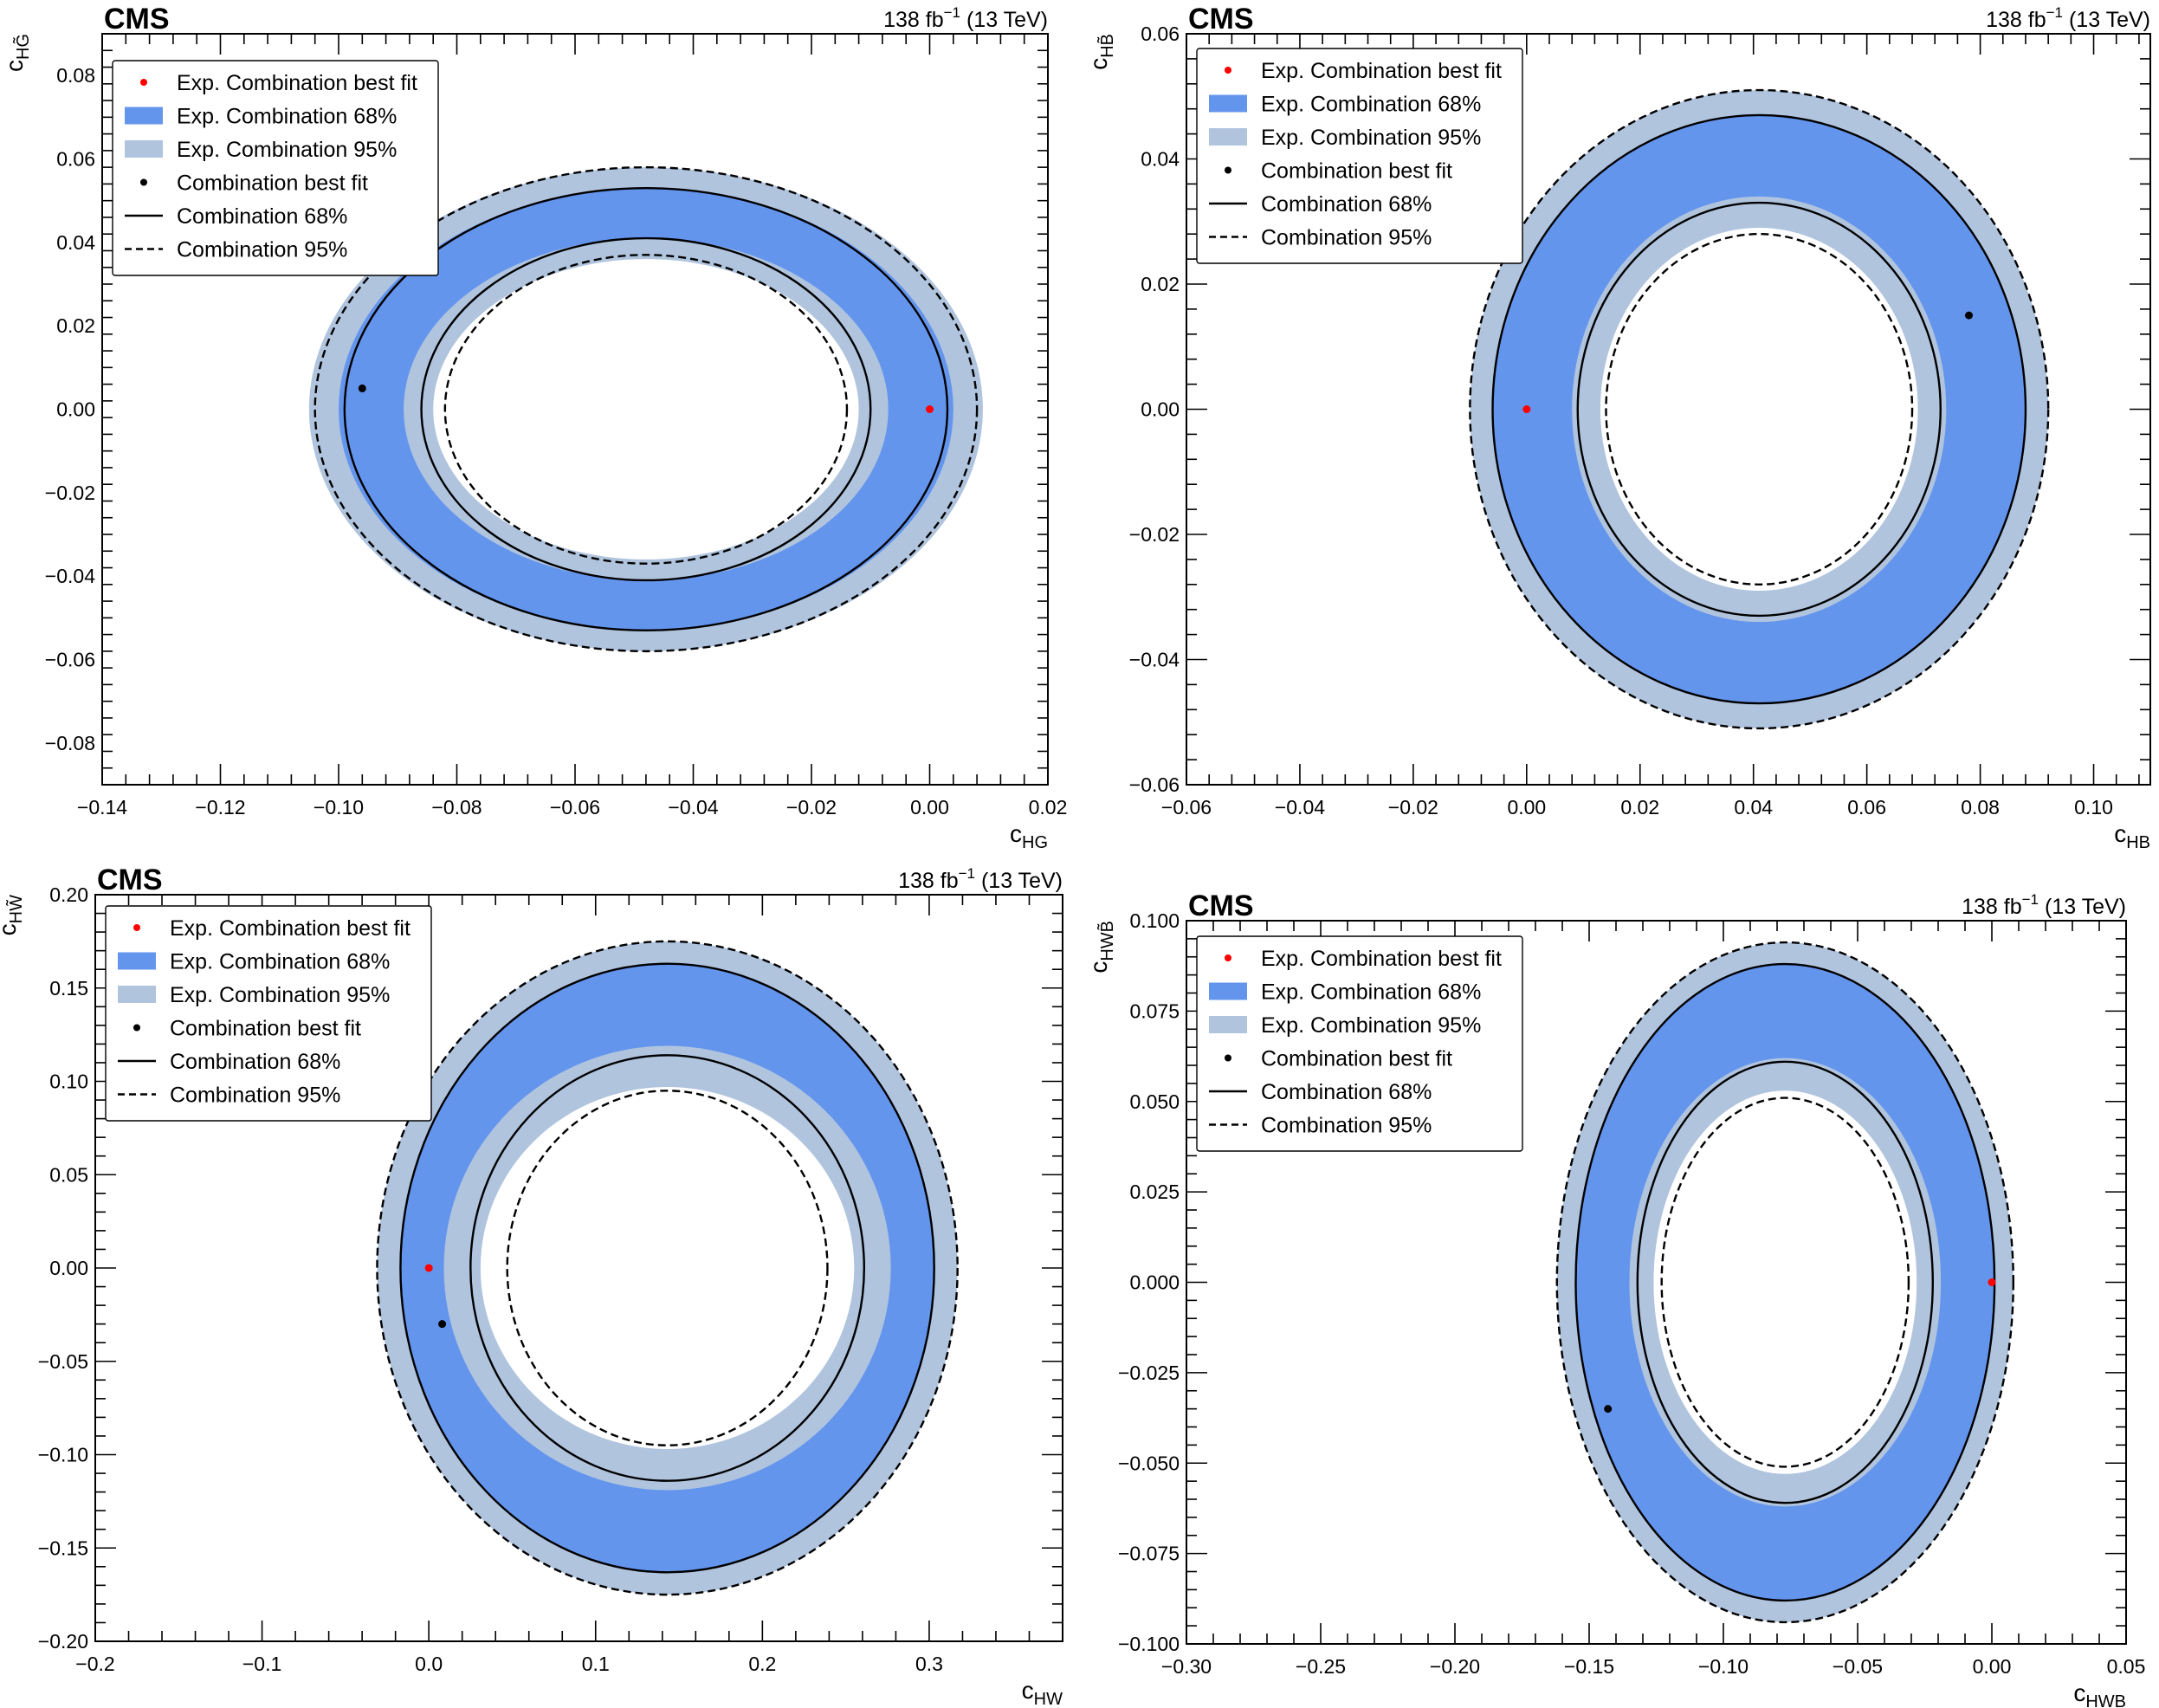 The height and width of the screenshot is (1708, 2159). Describe the element at coordinates (136, 927) in the screenshot. I see `legend-exp-best-marker` at that location.